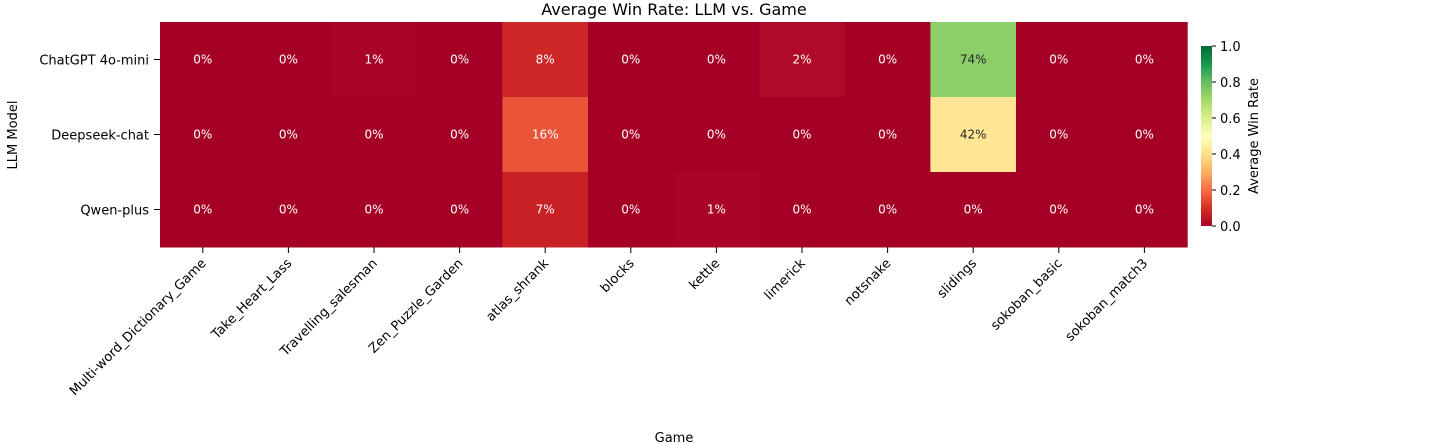 This screenshot has width=1435, height=445. Describe the element at coordinates (1230, 227) in the screenshot. I see `colorbar-tick-label: 0.0` at that location.